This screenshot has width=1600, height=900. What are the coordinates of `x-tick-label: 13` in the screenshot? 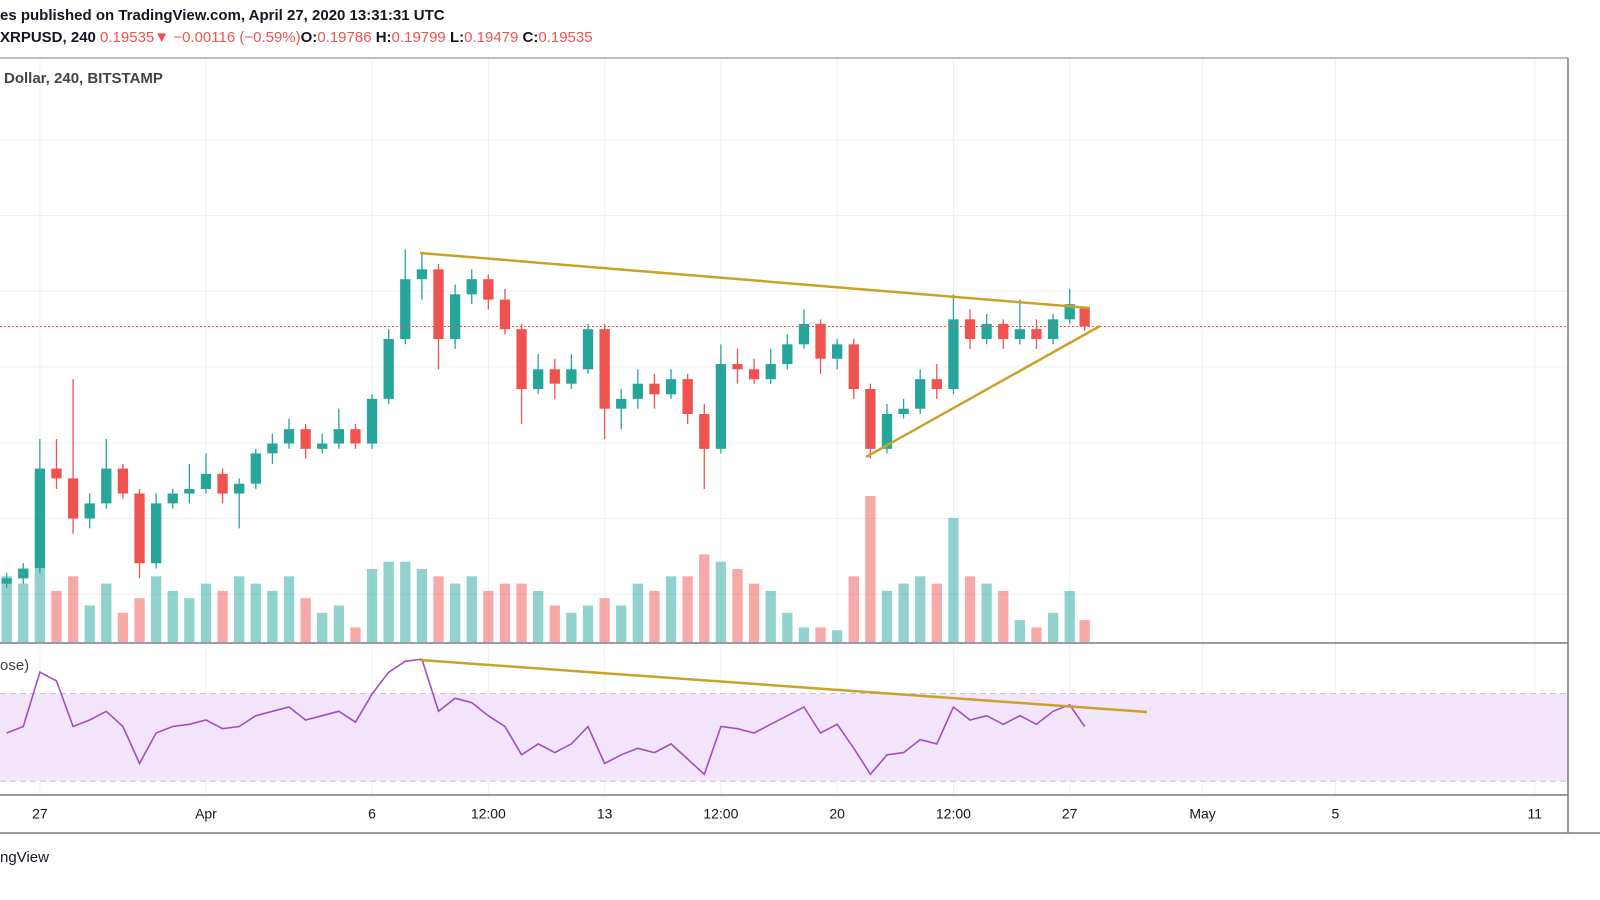 It's located at (605, 814).